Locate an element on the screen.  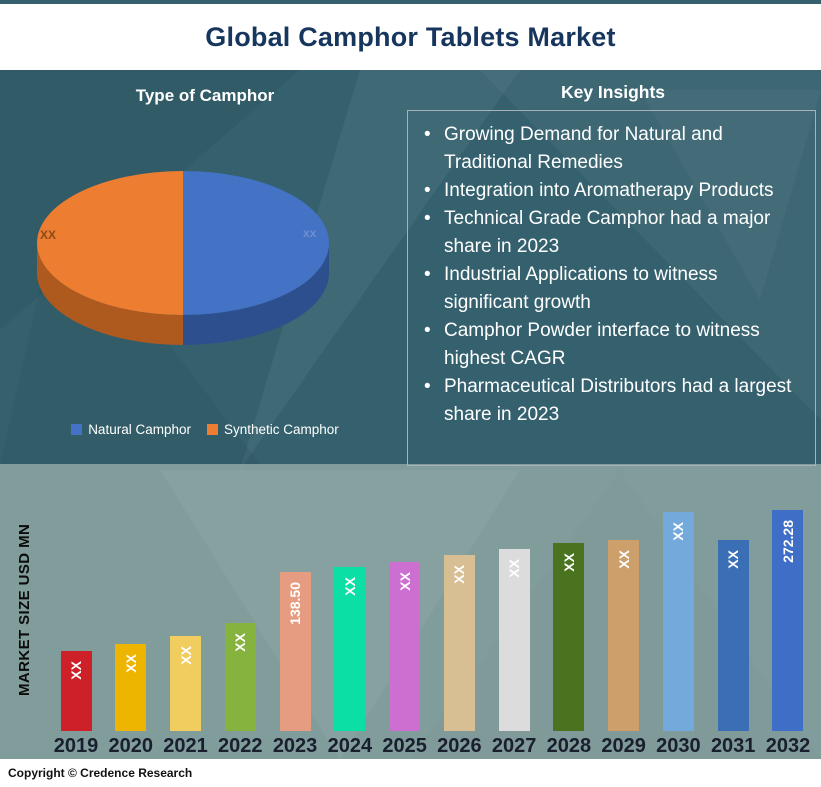
bar-2023: 138.50 is located at coordinates (295, 651).